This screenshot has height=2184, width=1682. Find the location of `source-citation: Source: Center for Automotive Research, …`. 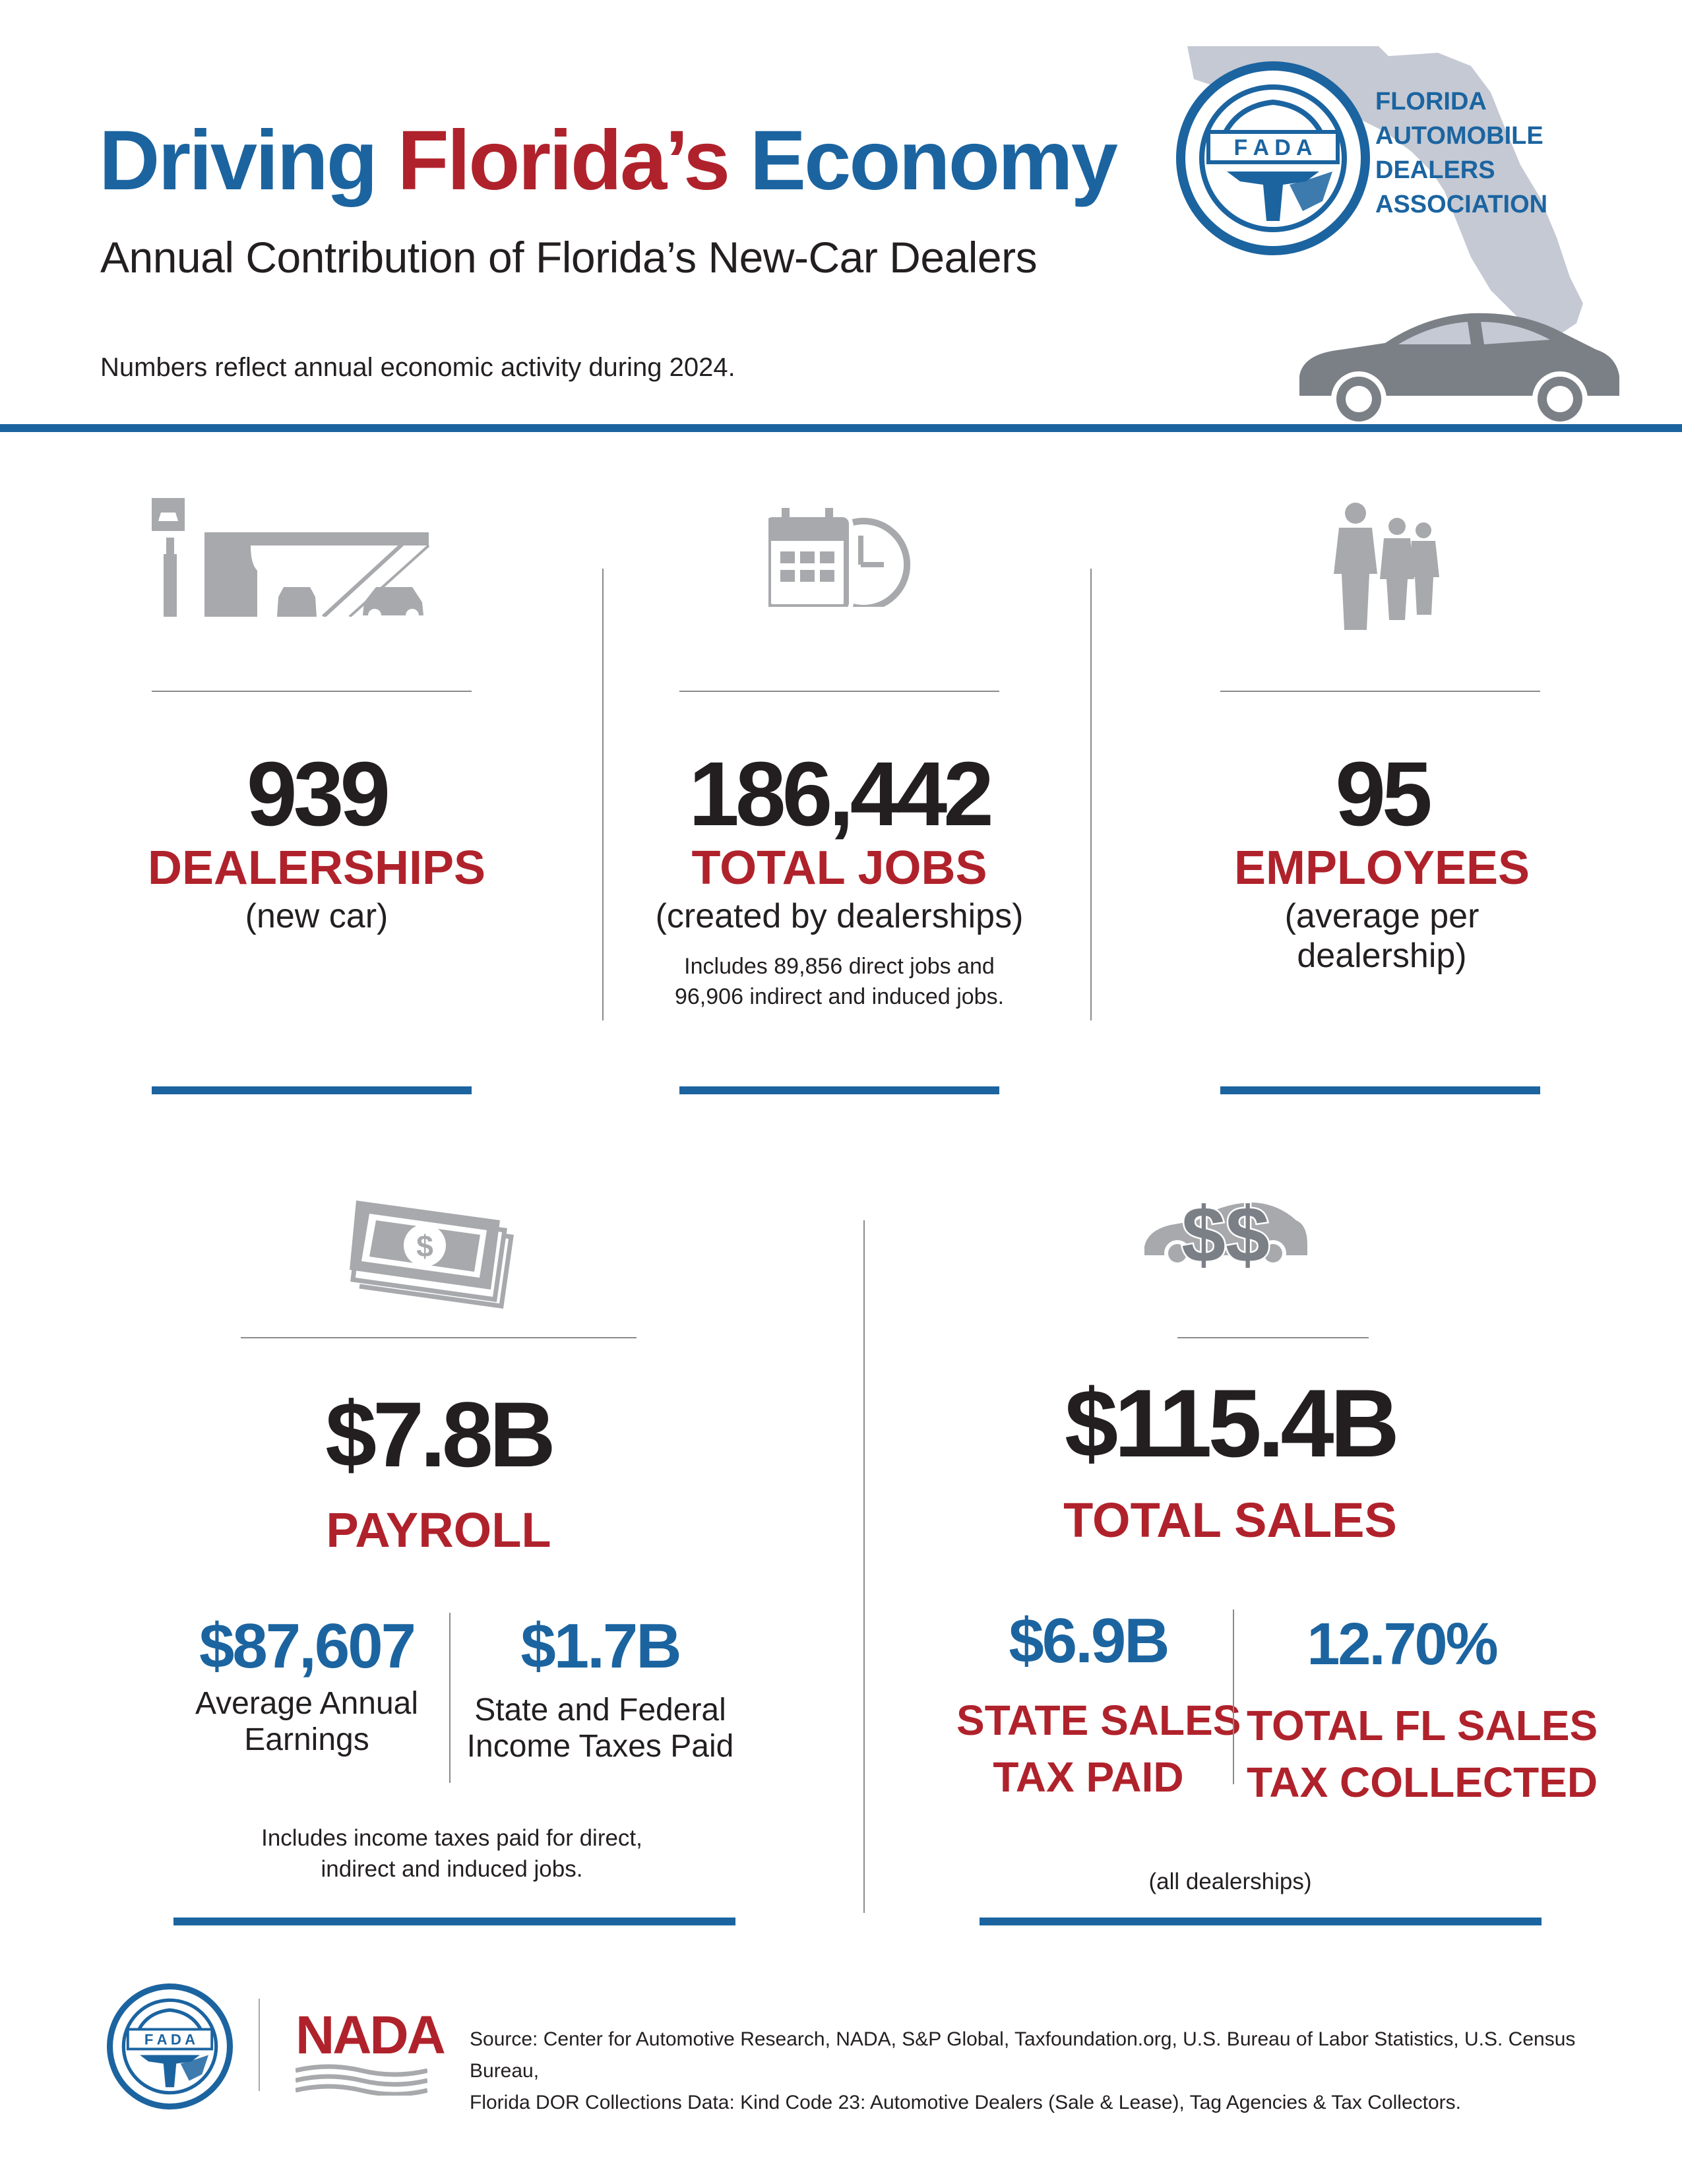

source-citation: Source: Center for Automotive Research, … is located at coordinates (1031, 2071).